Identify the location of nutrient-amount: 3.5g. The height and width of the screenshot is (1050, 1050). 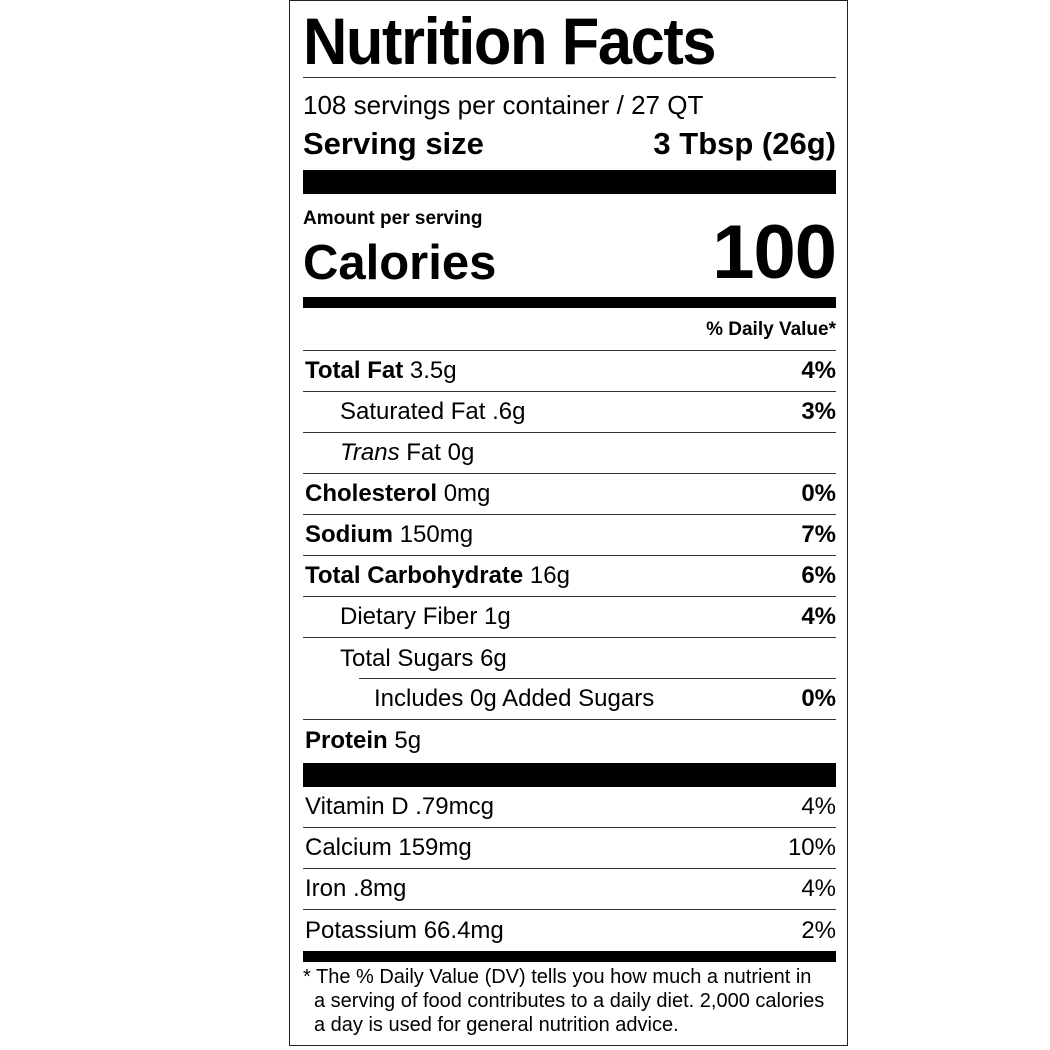
(433, 370).